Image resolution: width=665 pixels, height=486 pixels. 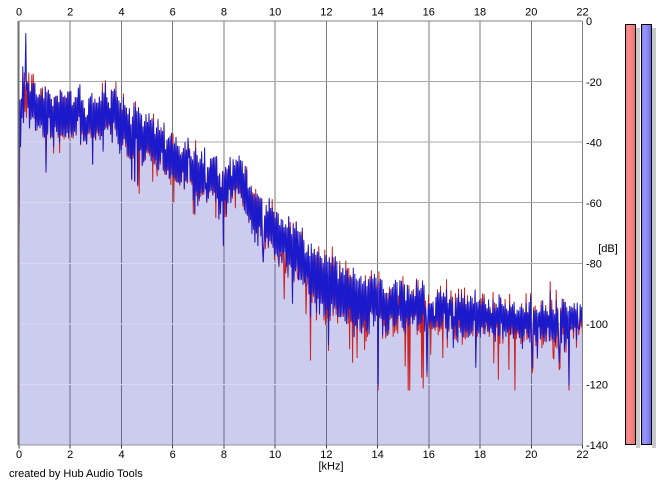 What do you see at coordinates (594, 83) in the screenshot?
I see `svg-text: -20` at bounding box center [594, 83].